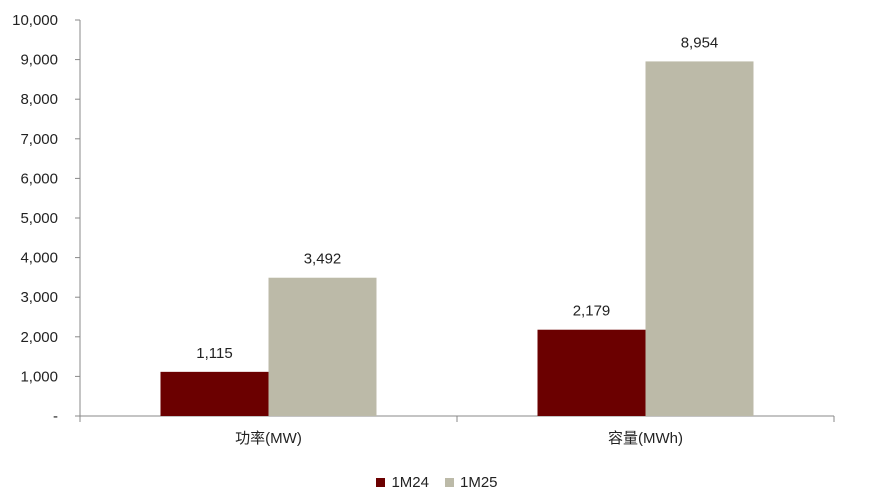  I want to click on legend-label-1m24: 1M24, so click(410, 482).